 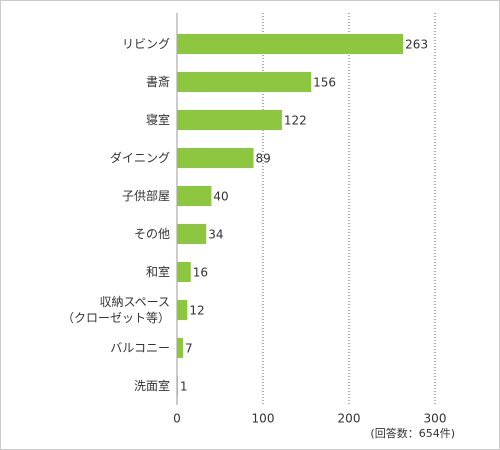 I want to click on value-label: 12, so click(x=196, y=311).